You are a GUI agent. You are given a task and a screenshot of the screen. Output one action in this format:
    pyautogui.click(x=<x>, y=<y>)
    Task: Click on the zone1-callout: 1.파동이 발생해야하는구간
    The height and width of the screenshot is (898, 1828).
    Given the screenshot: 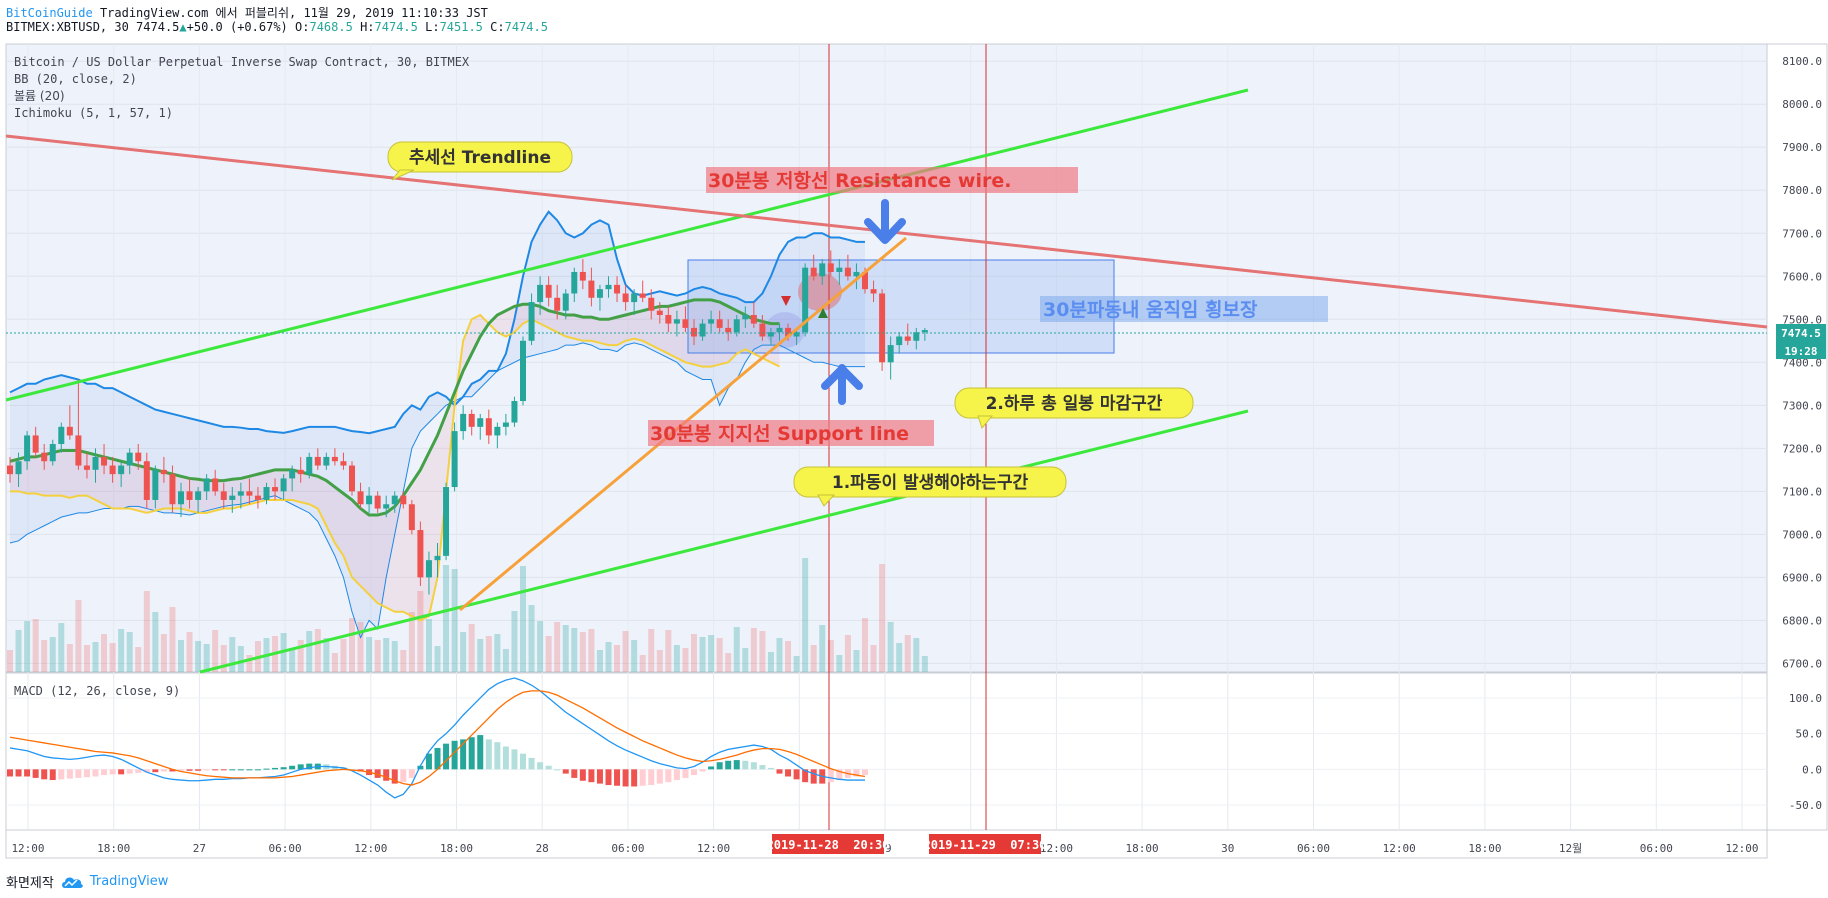 What is the action you would take?
    pyautogui.click(x=930, y=486)
    